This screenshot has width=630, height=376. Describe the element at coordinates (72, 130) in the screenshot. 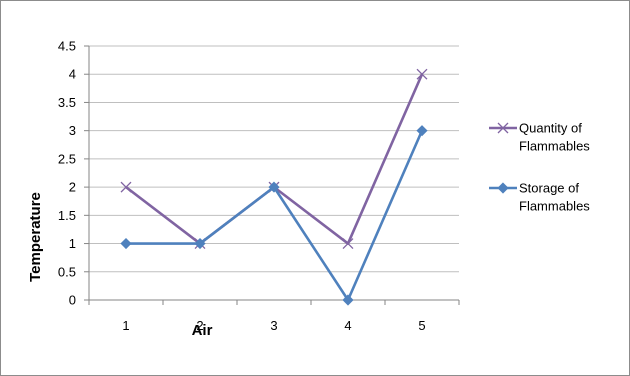

I see `y-tick-label: 3` at that location.